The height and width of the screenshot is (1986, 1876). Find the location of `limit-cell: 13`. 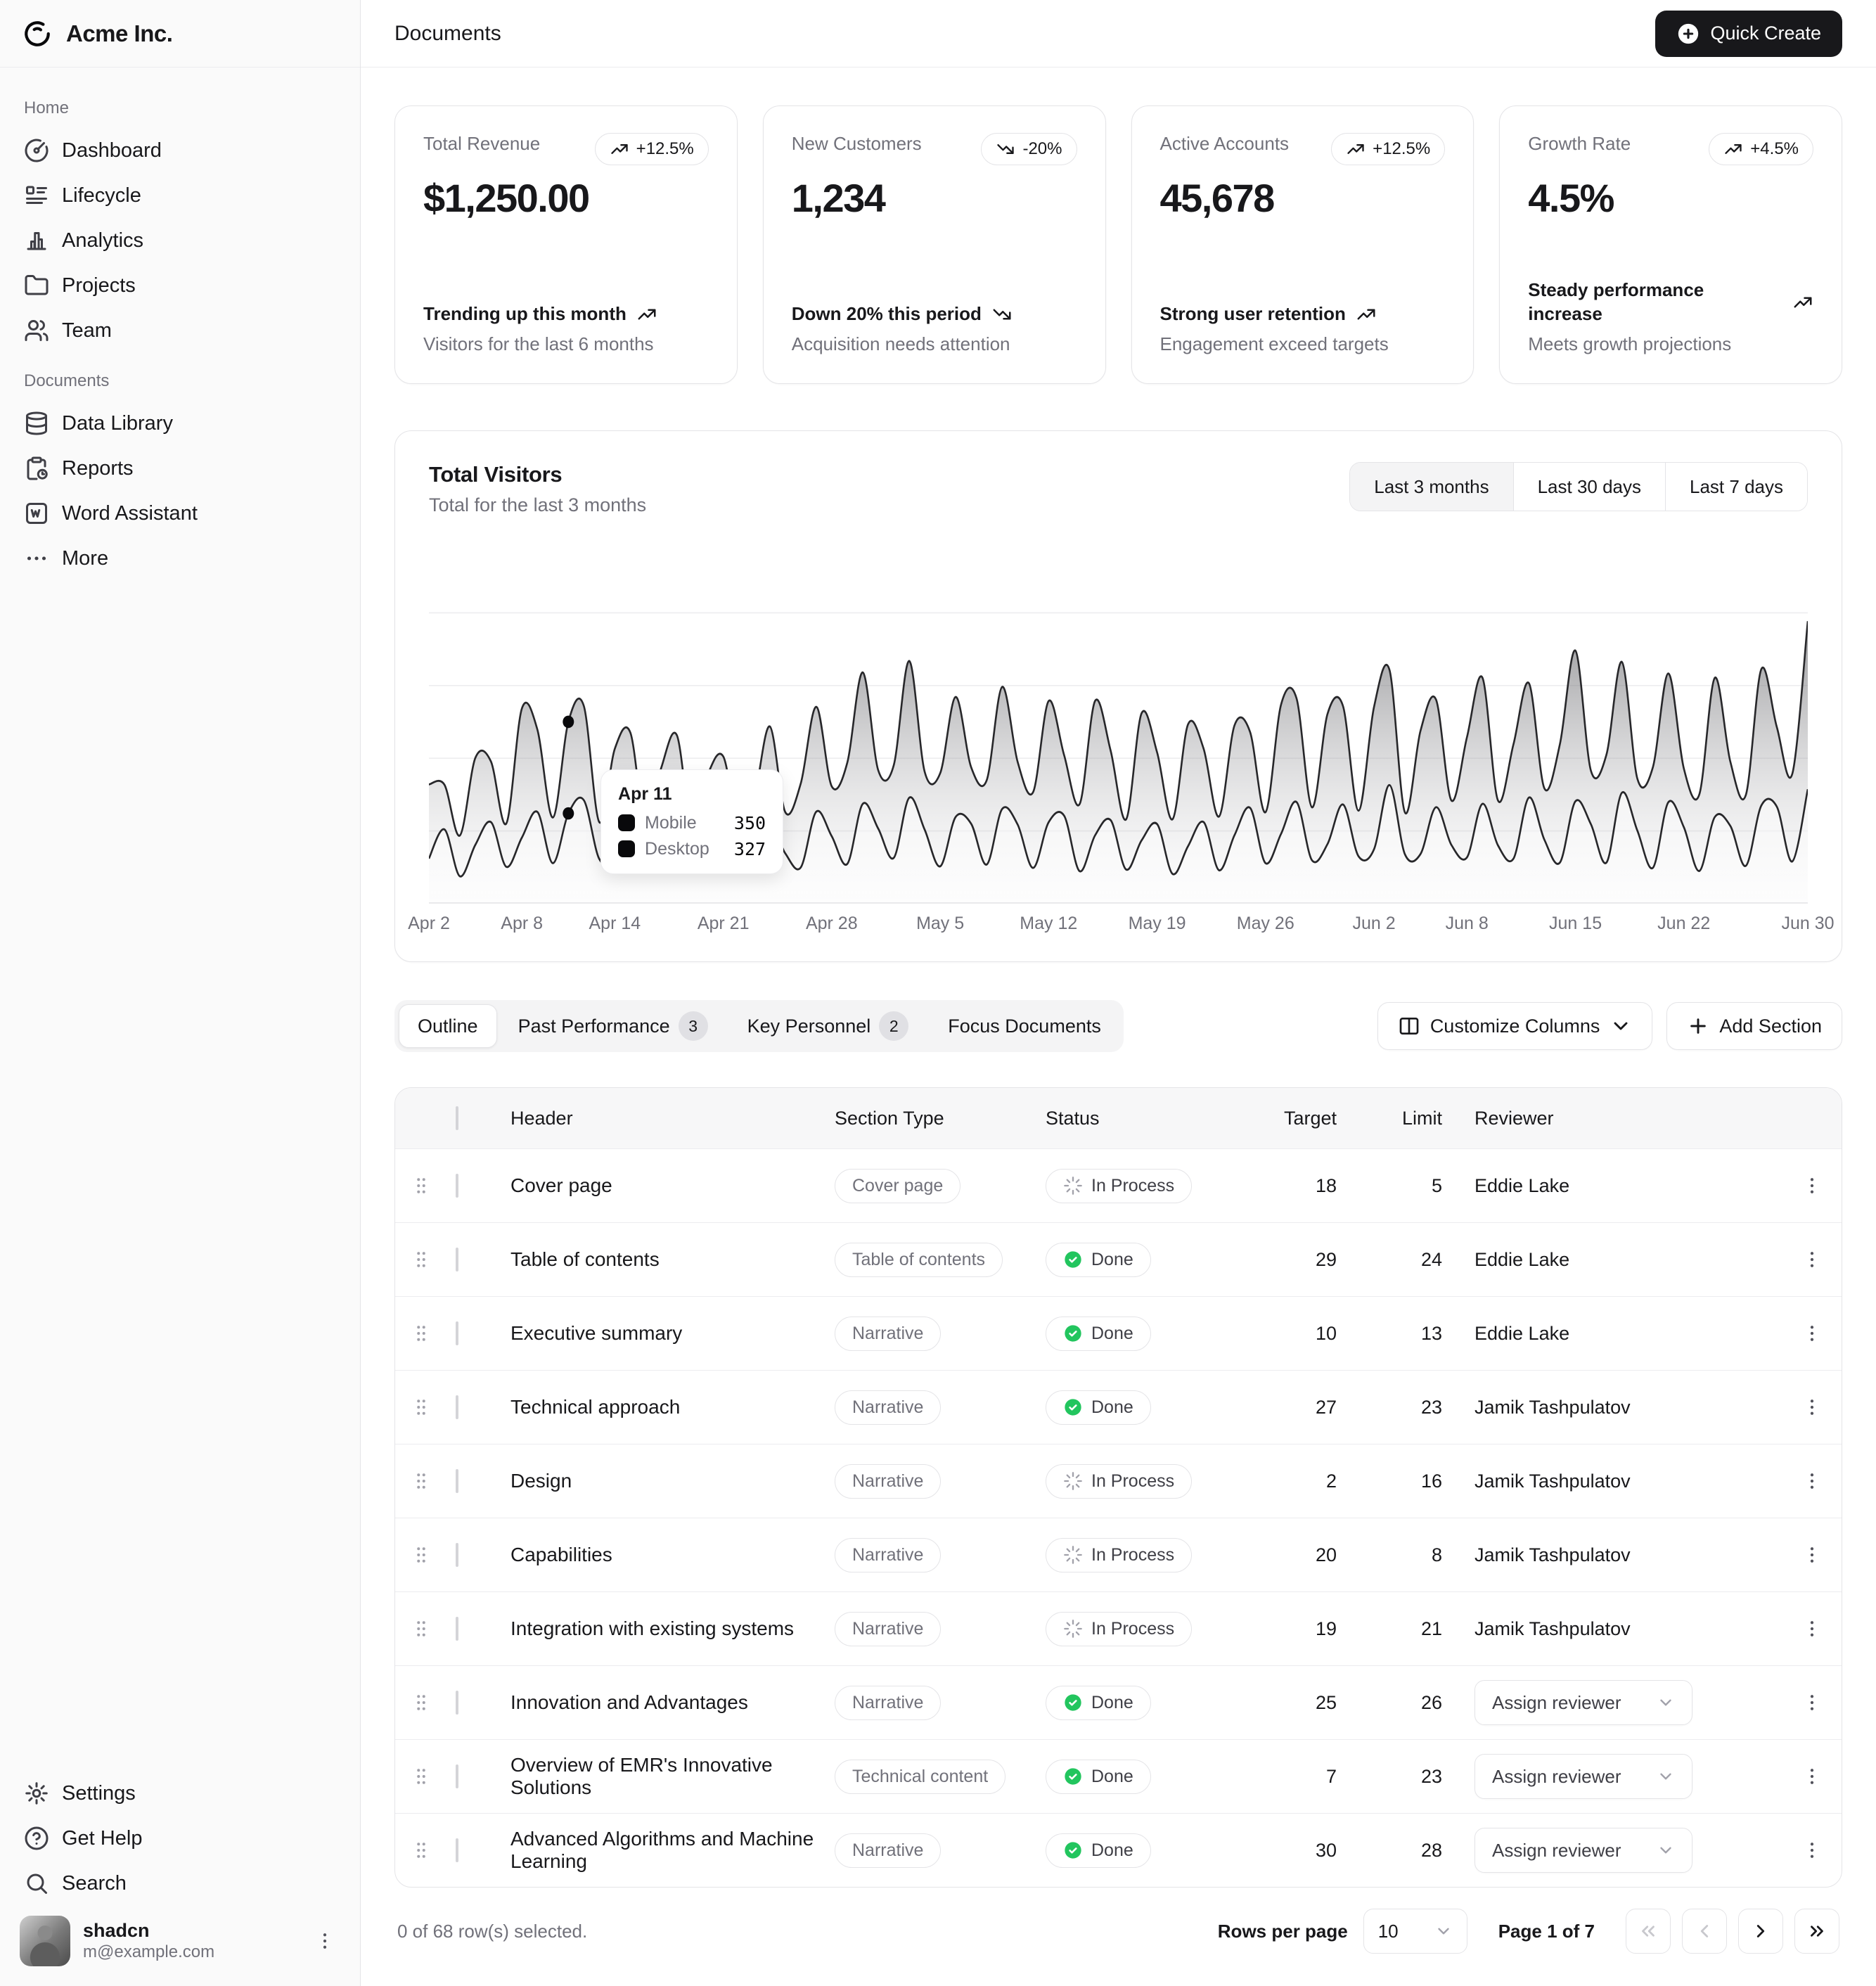

limit-cell: 13 is located at coordinates (1431, 1333).